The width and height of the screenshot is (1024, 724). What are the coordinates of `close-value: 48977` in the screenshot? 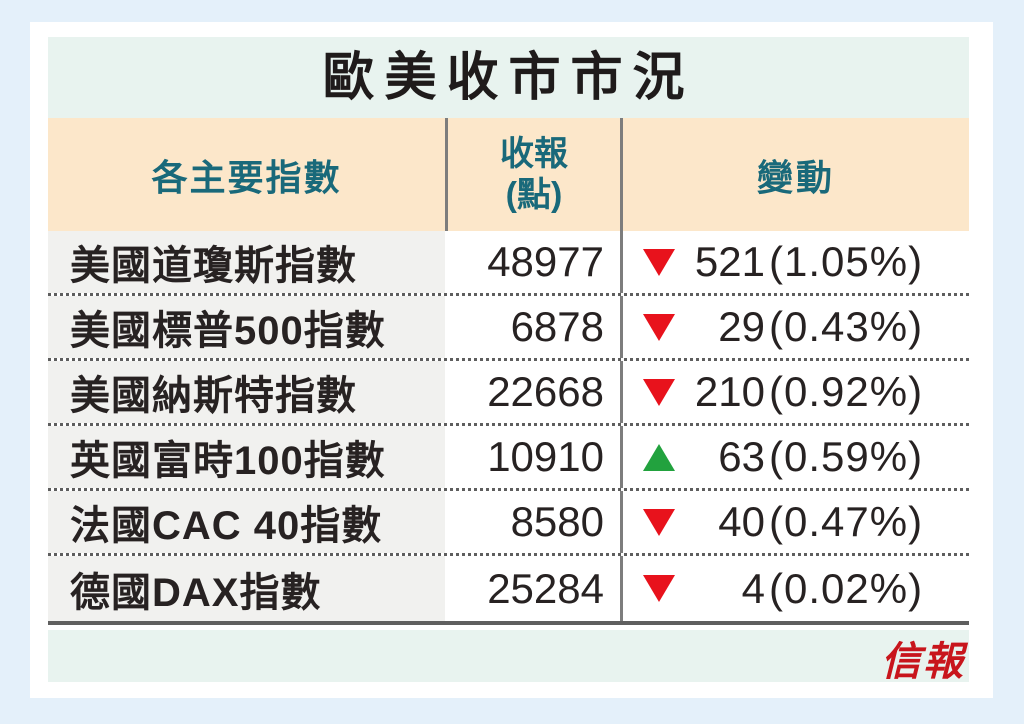 It's located at (545, 261).